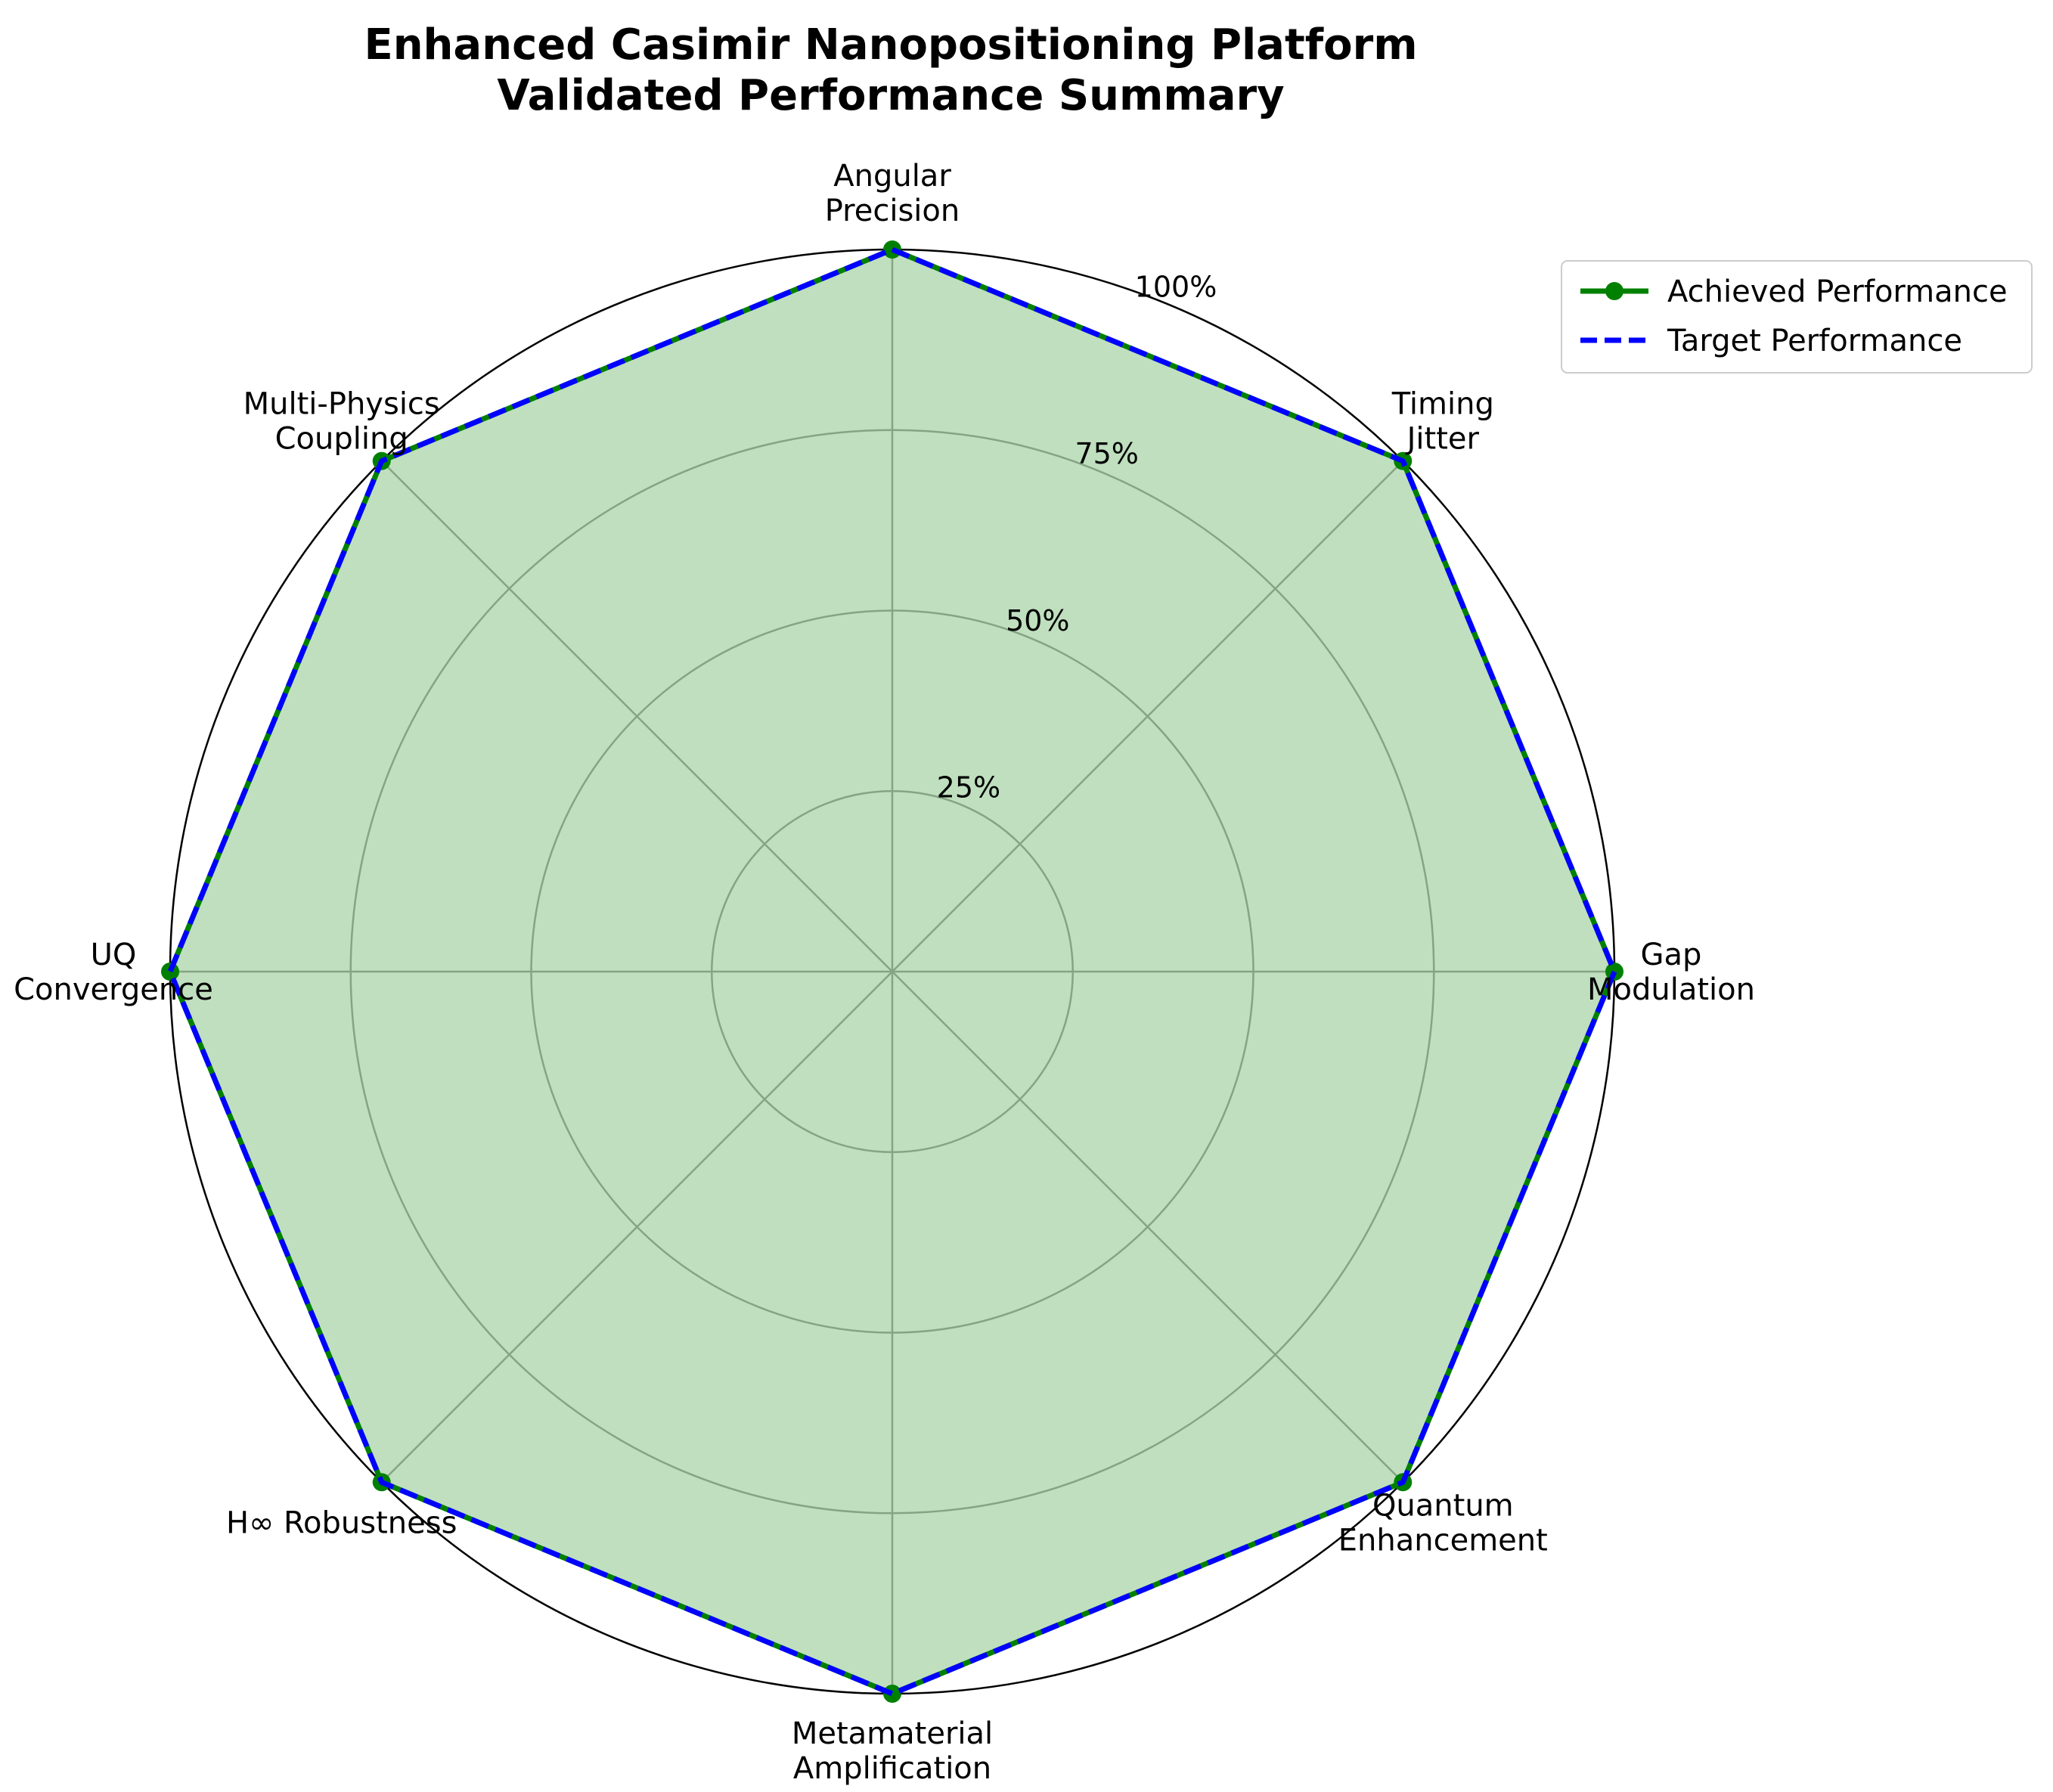 Image resolution: width=2053 pixels, height=1792 pixels. Describe the element at coordinates (1442, 422) in the screenshot. I see `category-label-2: Timing Jitter` at that location.